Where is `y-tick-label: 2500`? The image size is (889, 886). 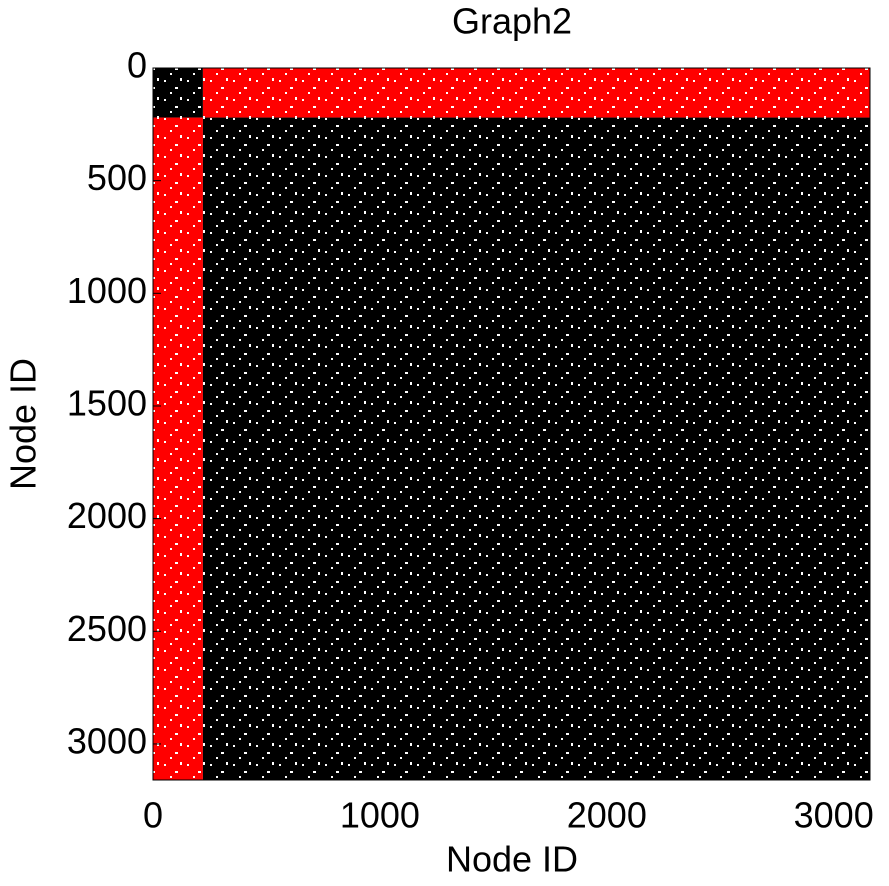 y-tick-label: 2500 is located at coordinates (107, 628).